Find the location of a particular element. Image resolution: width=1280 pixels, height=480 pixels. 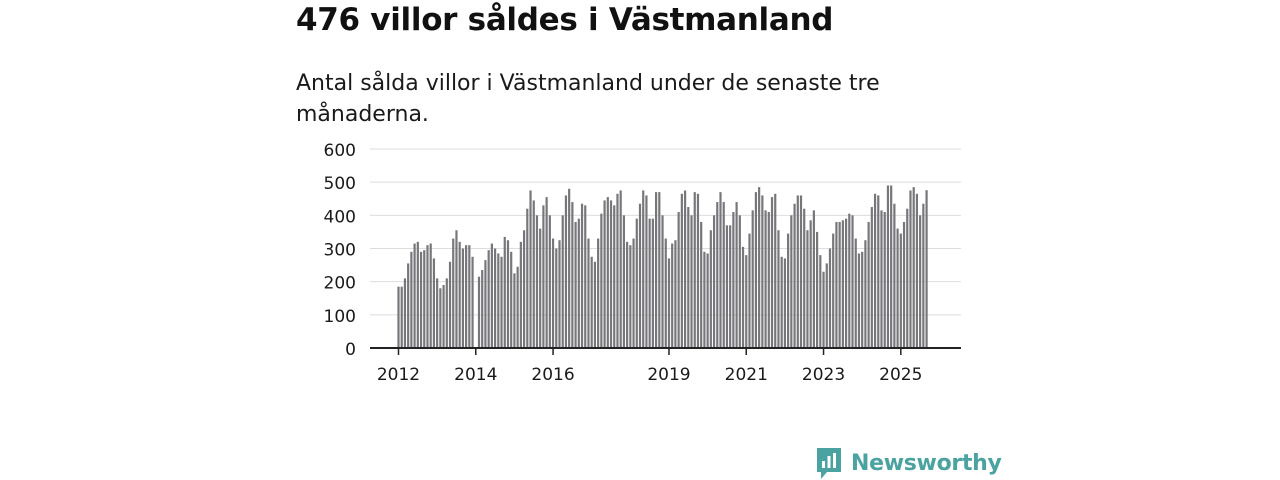

y-tick-label-300: 300 is located at coordinates (340, 251).